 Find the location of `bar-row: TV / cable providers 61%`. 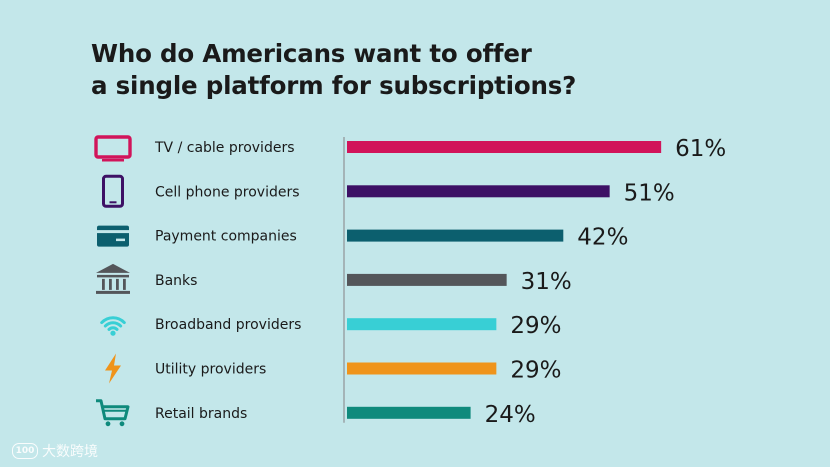

bar-row: TV / cable providers 61% is located at coordinates (410, 148).